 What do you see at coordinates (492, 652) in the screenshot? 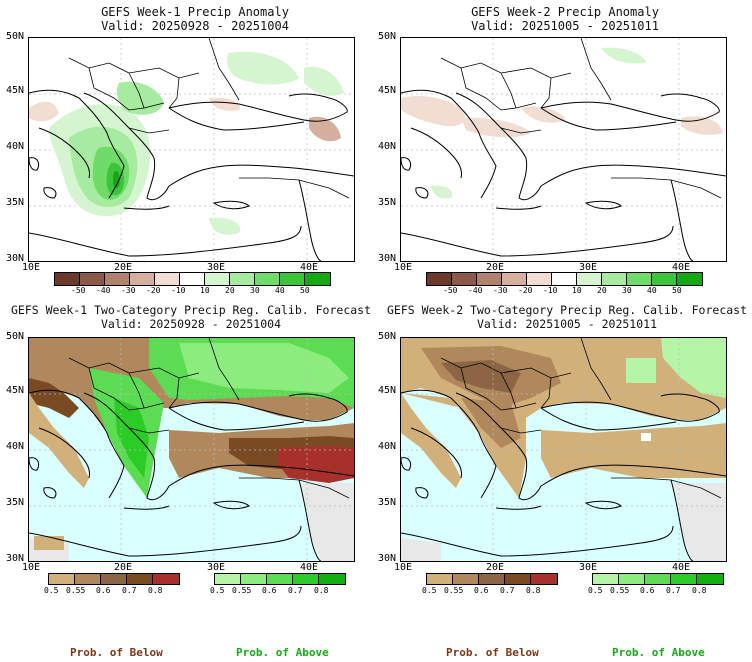
I see `footer-below-right: Prob. of Below` at bounding box center [492, 652].